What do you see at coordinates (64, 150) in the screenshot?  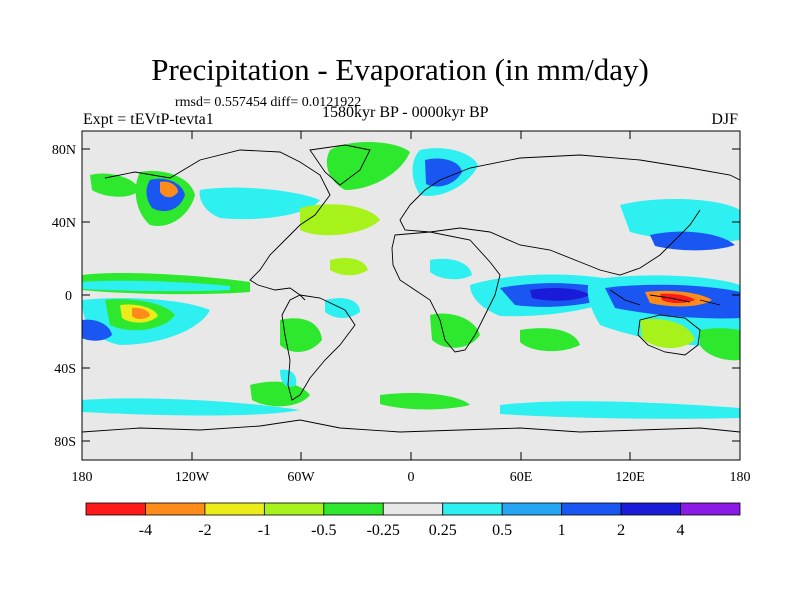 I see `lat-label: 80N` at bounding box center [64, 150].